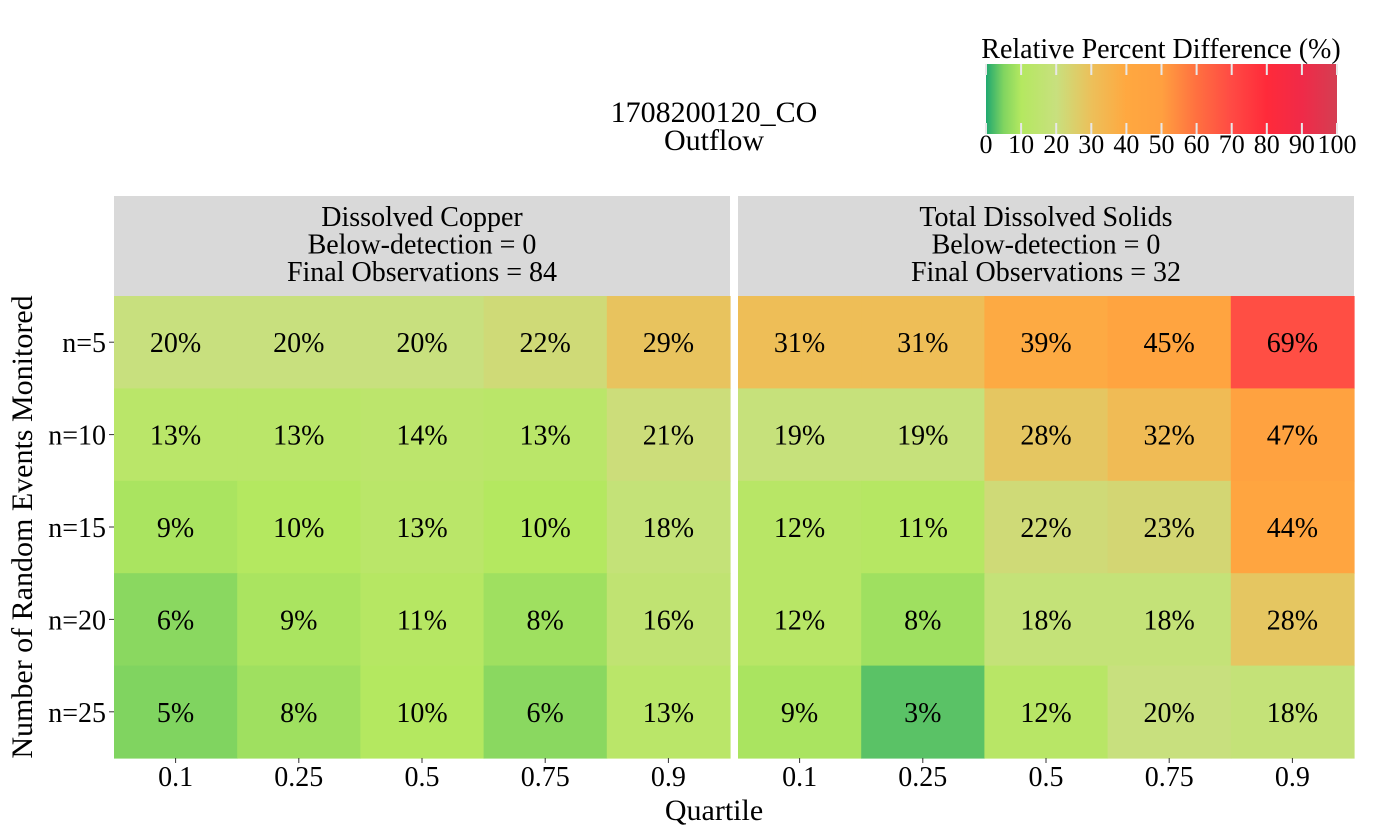  I want to click on cell-value-label: 22%, so click(1045, 528).